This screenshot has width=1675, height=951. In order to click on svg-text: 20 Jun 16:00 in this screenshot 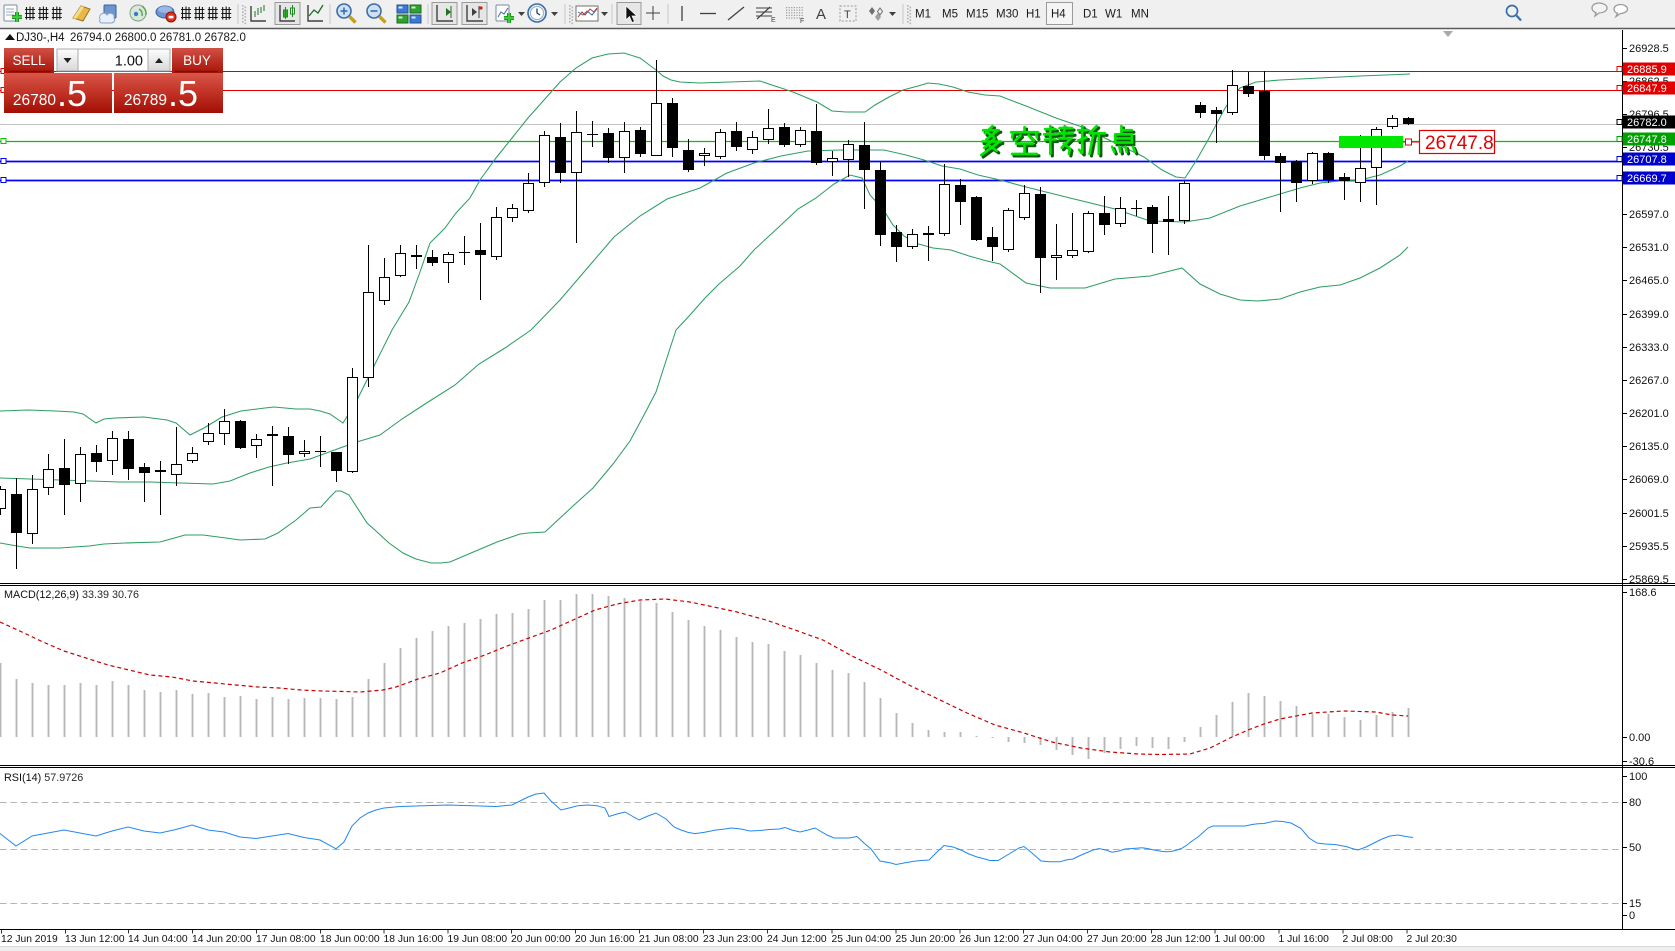, I will do `click(605, 939)`.